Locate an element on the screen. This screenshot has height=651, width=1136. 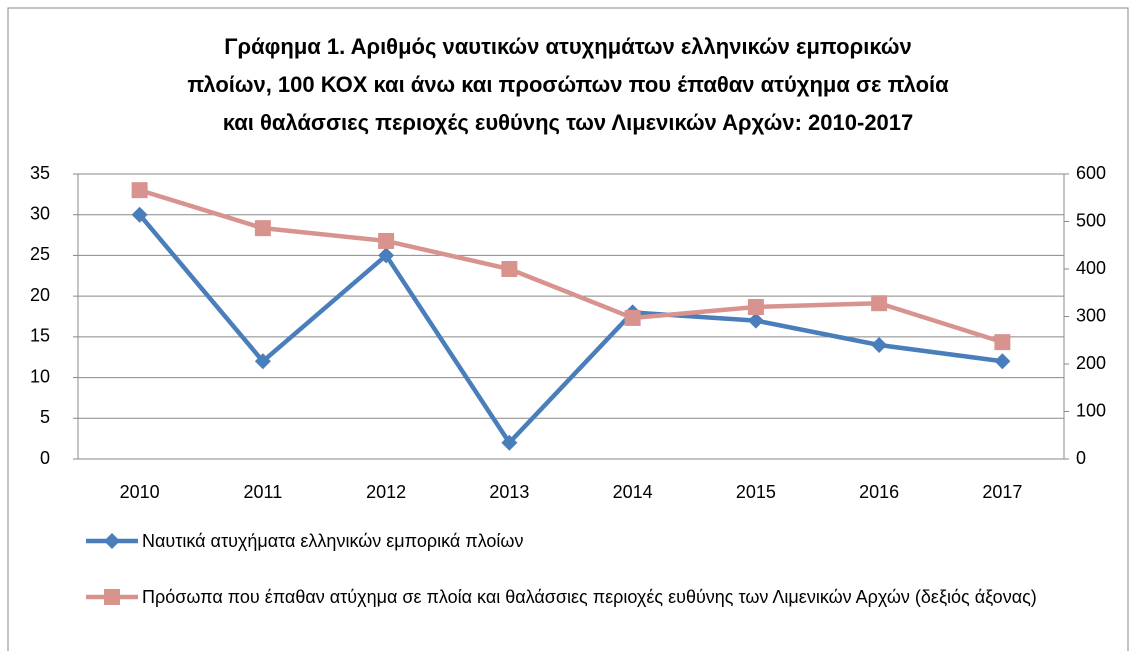
x-tick-label: 2013 is located at coordinates (509, 492).